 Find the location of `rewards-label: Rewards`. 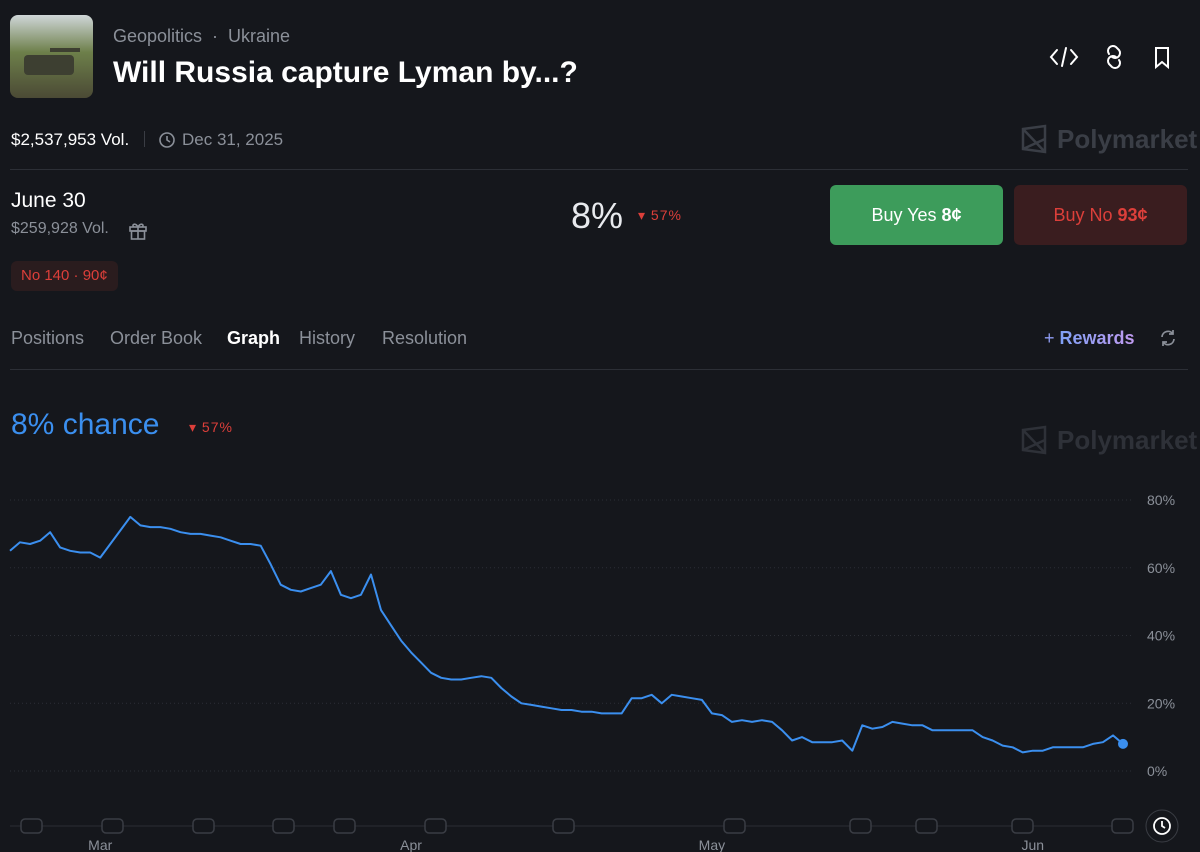

rewards-label: Rewards is located at coordinates (1097, 338).